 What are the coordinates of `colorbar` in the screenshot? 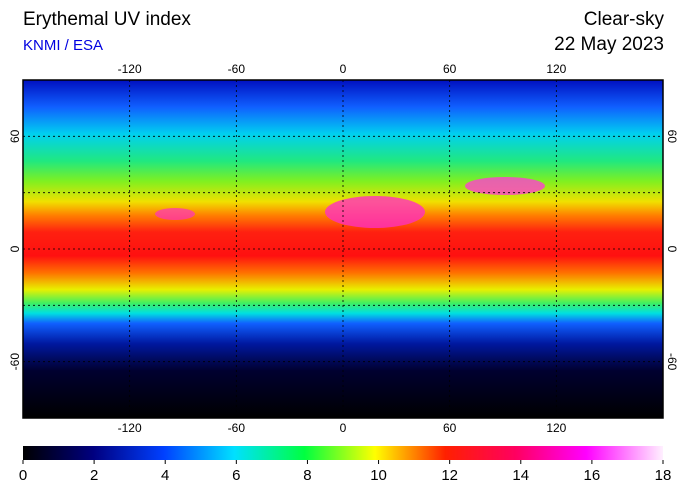 It's located at (343, 453).